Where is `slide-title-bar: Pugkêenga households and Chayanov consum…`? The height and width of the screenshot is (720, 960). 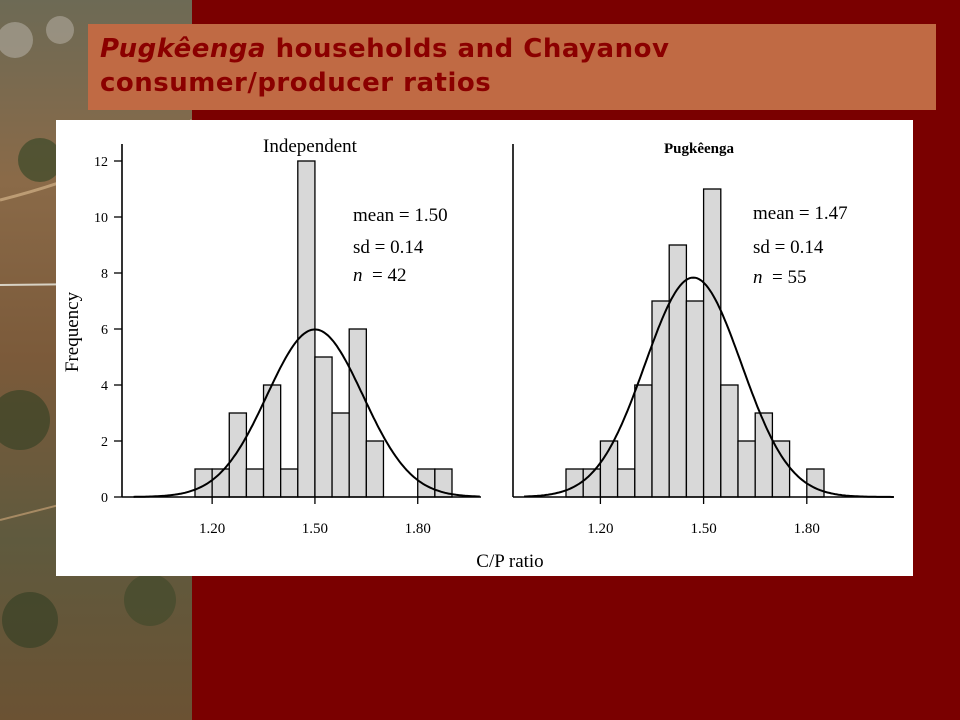
slide-title-bar: Pugkêenga households and Chayanov consum… is located at coordinates (512, 67).